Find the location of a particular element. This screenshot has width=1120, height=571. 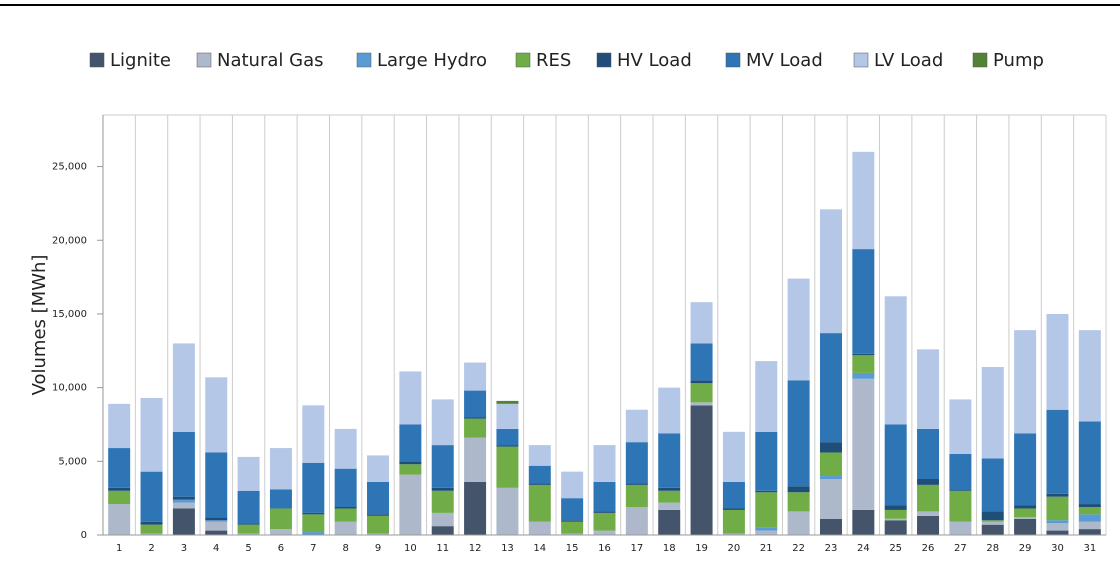

x-tick-label: 2 is located at coordinates (151, 548).